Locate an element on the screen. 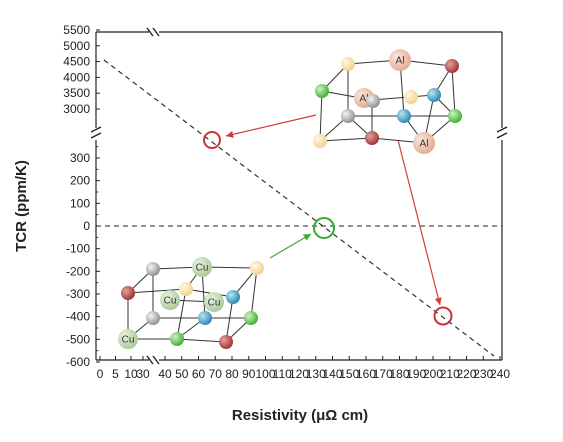  x-tick-label: 210 is located at coordinates (450, 374).